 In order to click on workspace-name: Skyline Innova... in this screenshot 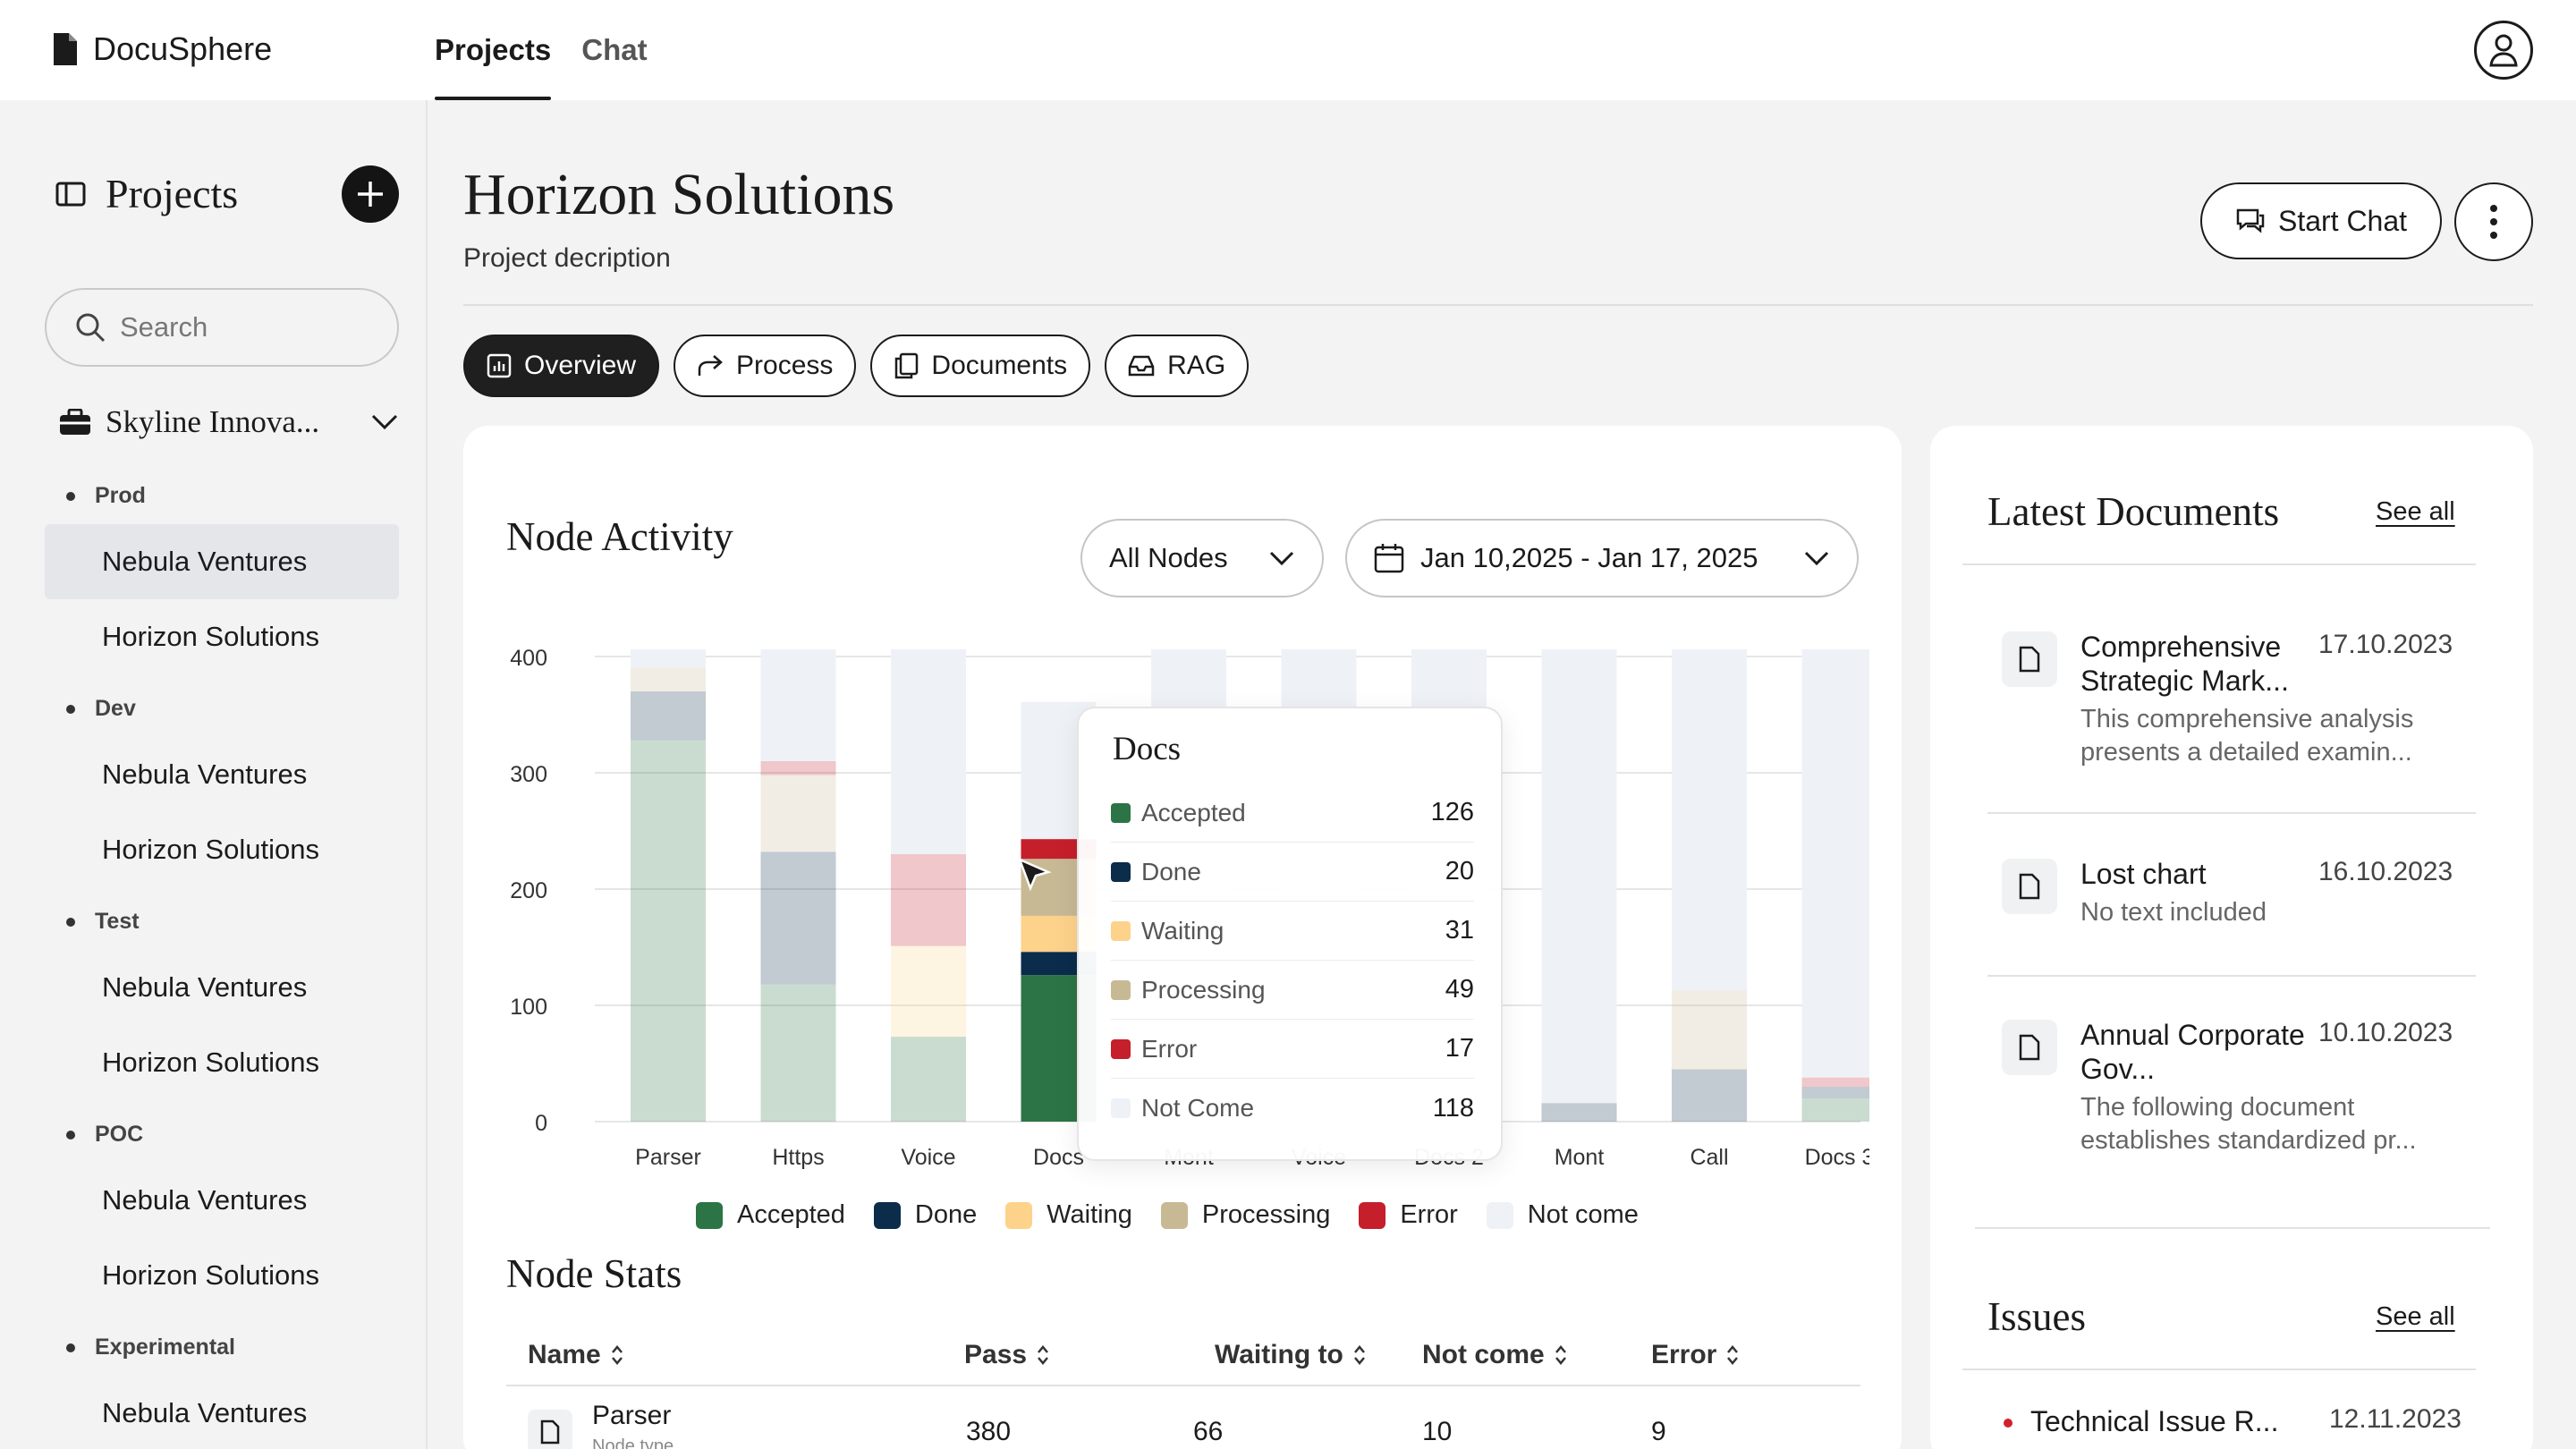, I will do `click(213, 421)`.